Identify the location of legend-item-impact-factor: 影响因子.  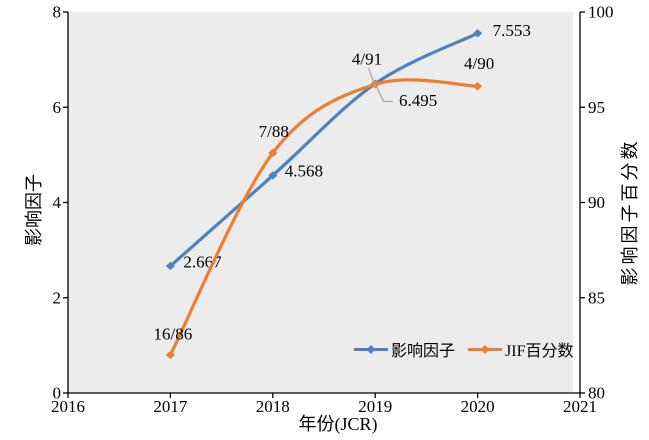
(404, 349).